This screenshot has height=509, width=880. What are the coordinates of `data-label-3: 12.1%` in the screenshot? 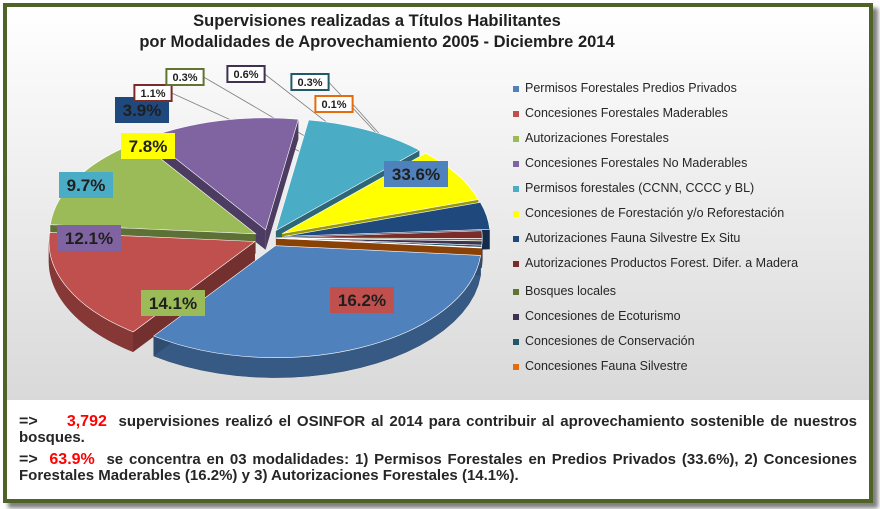 It's located at (89, 238).